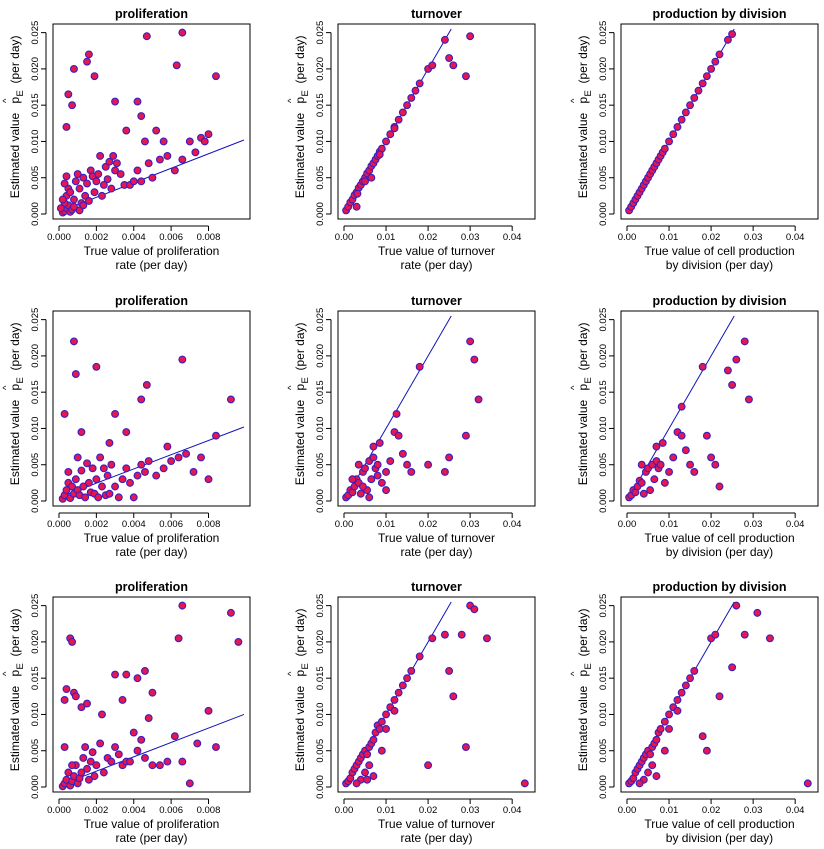 Image resolution: width=824 pixels, height=849 pixels. Describe the element at coordinates (20, 666) in the screenshot. I see `y-label-subscript: E` at that location.